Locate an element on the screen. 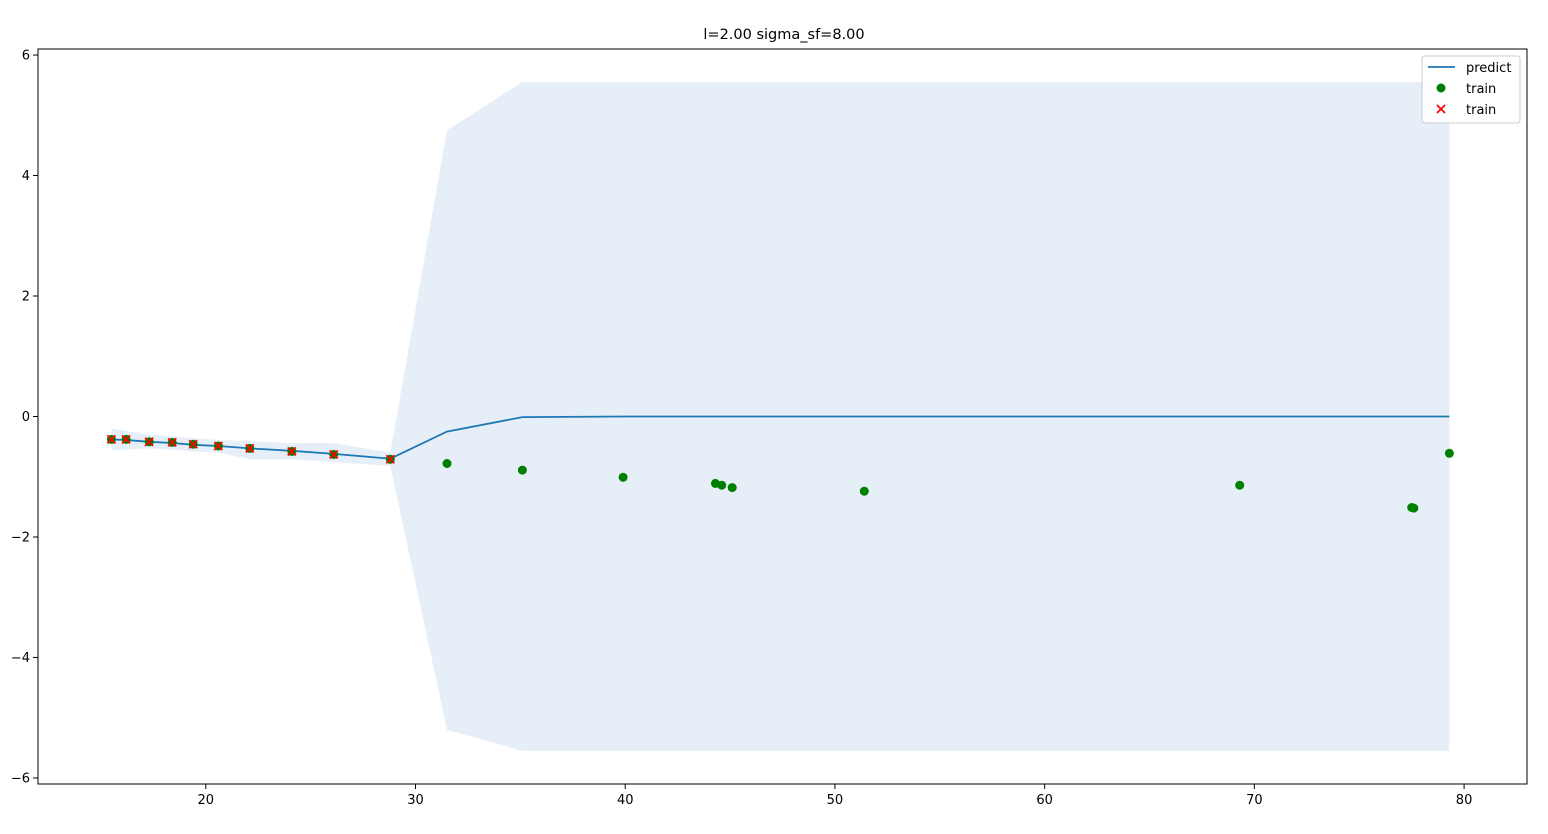 Image resolution: width=1548 pixels, height=834 pixels. y-tick-label: 0 is located at coordinates (26, 417).